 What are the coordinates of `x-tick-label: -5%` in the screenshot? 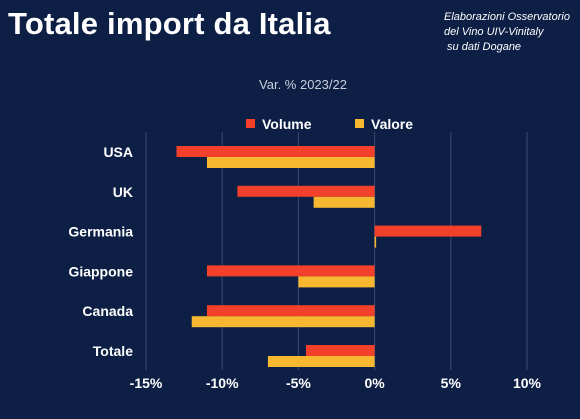 It's located at (298, 383).